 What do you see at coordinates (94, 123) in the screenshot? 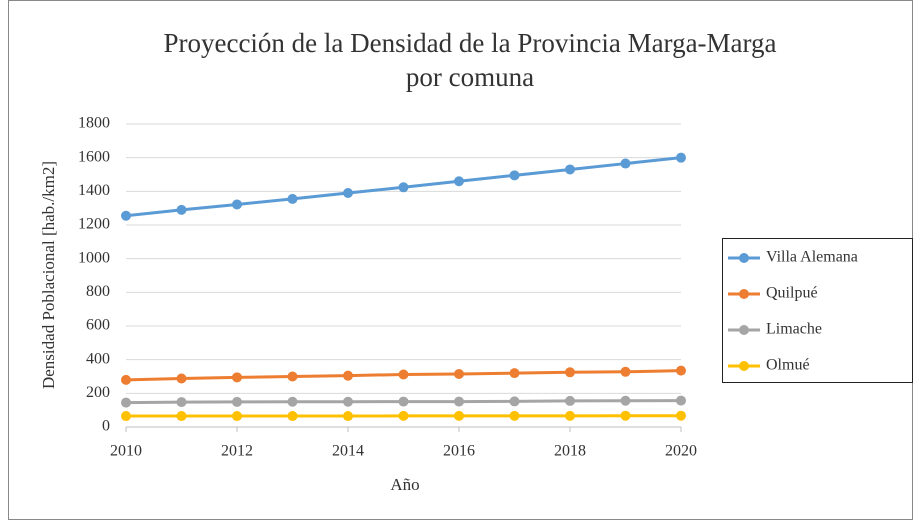
I see `y-tick-label: 1800` at bounding box center [94, 123].